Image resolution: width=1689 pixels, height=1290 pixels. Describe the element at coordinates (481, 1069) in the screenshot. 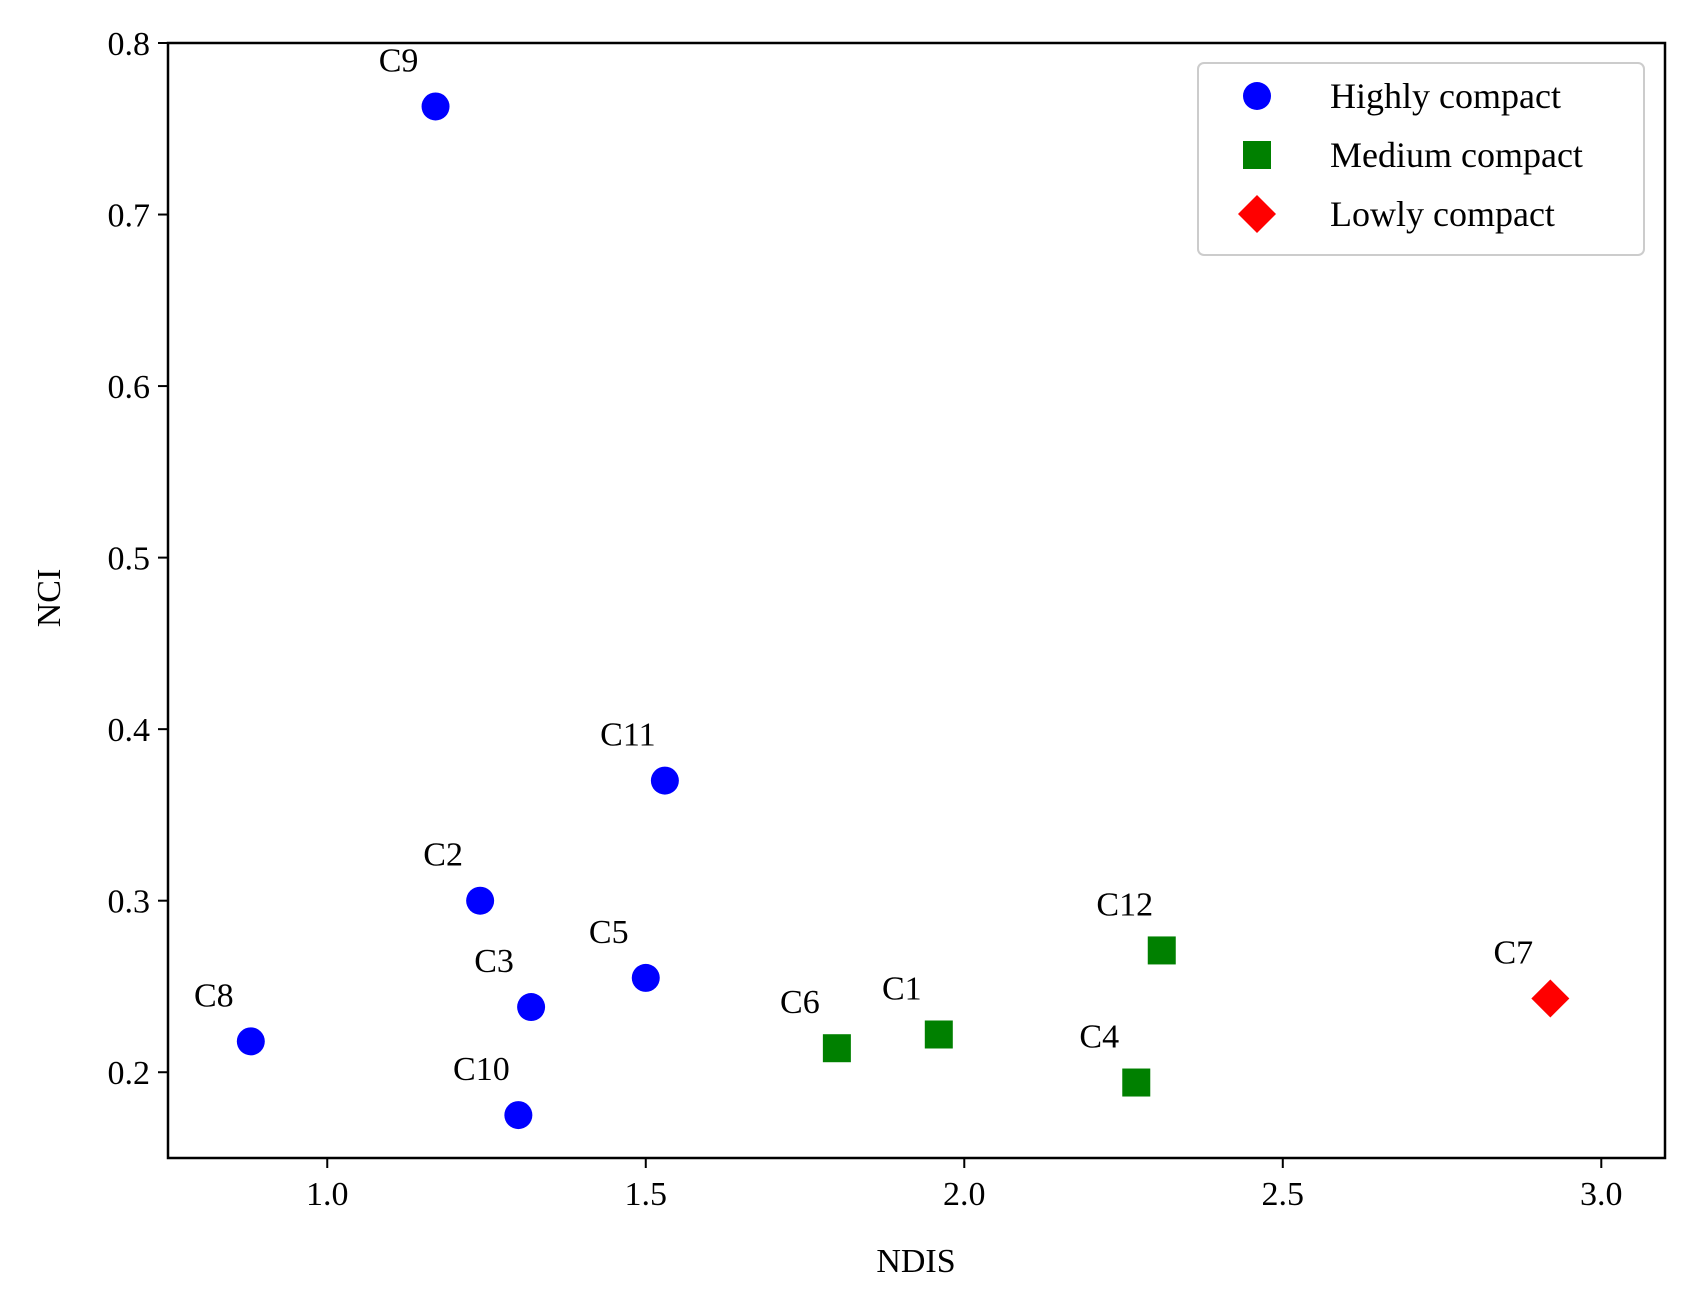

I see `point-label-c10: C10` at that location.